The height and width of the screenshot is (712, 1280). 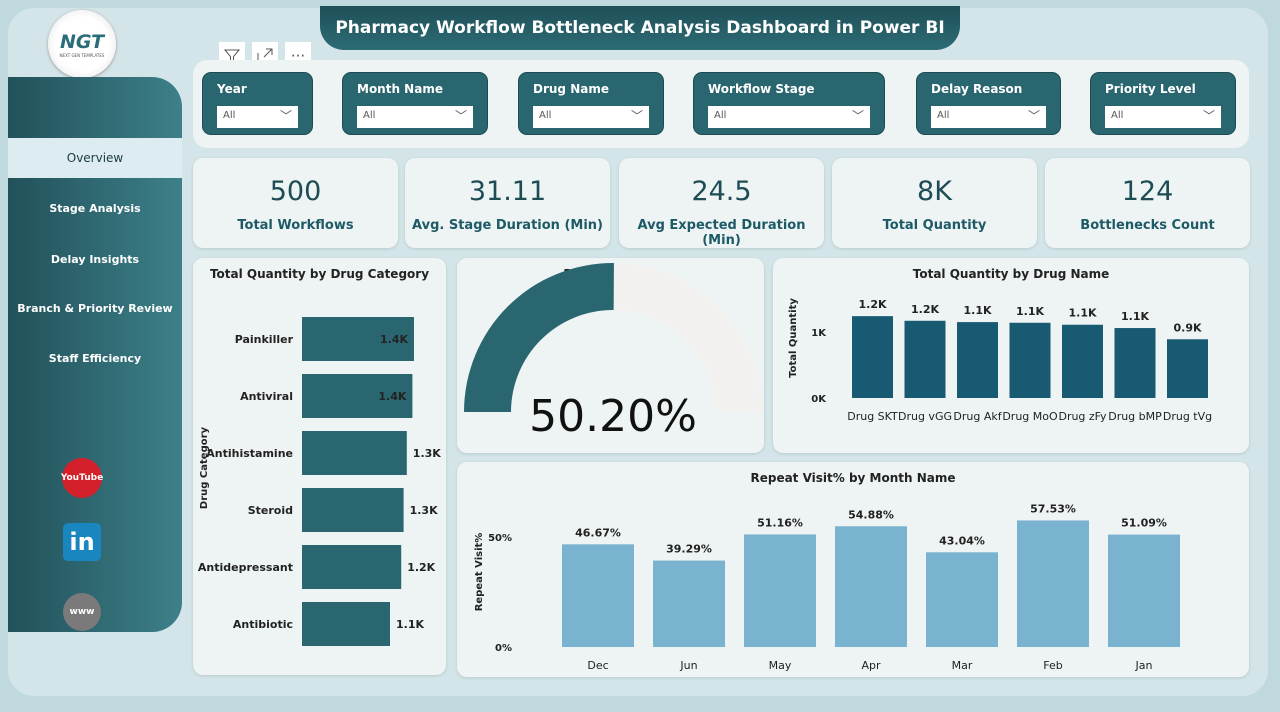 I want to click on x-tick-label: Drug MoO, so click(x=1030, y=416).